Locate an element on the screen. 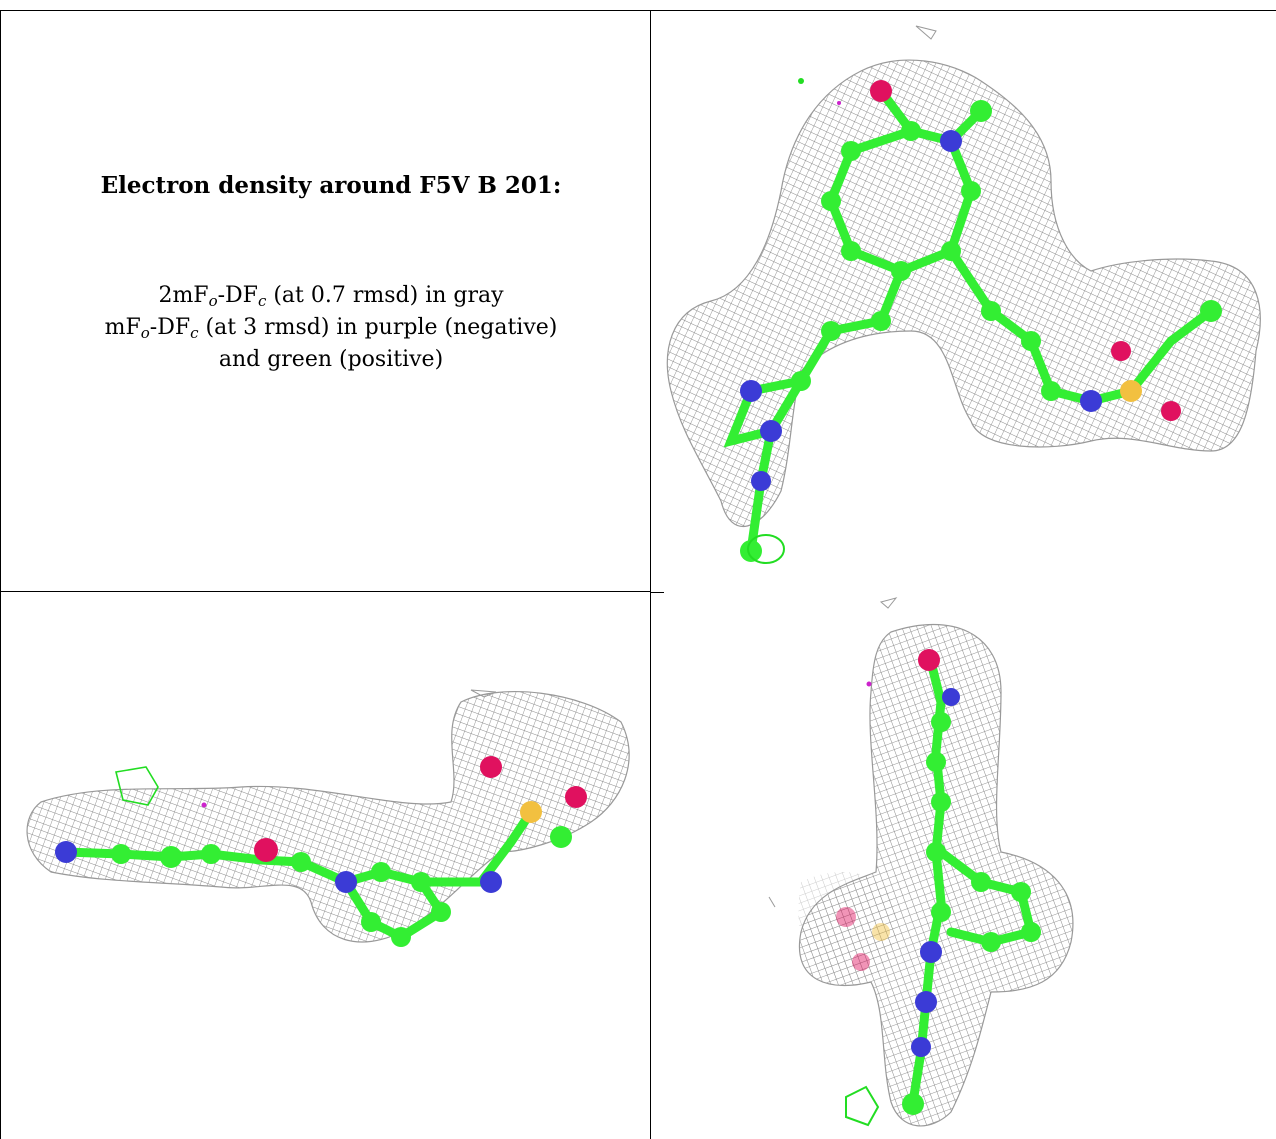 This screenshot has height=1139, width=1276. electron-density-mesh is located at coordinates (328, 816).